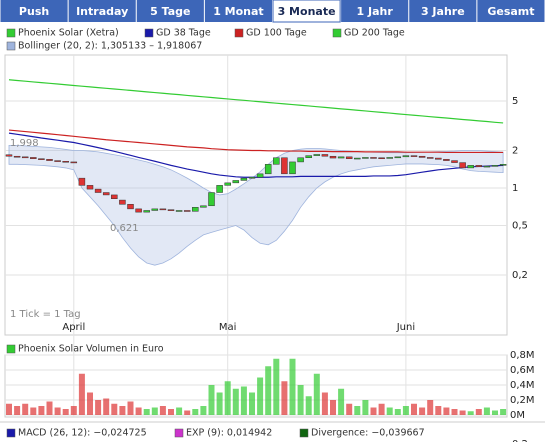 The image size is (545, 442). What do you see at coordinates (515, 101) in the screenshot?
I see `y-tick-label: 5` at bounding box center [515, 101].